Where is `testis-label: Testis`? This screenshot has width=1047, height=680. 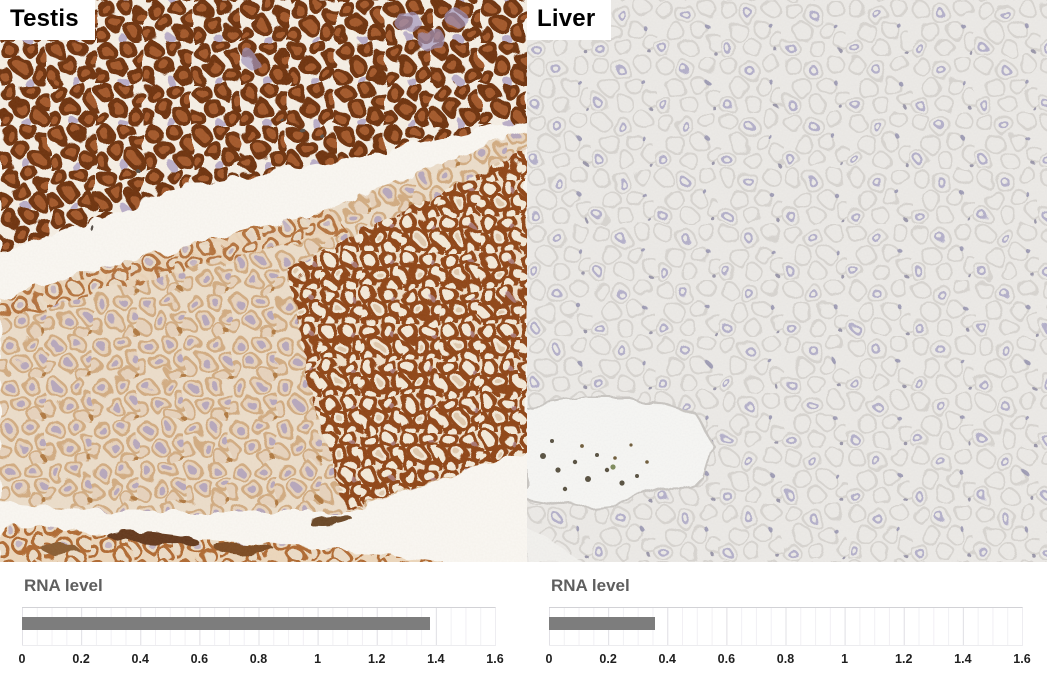 testis-label: Testis is located at coordinates (47, 20).